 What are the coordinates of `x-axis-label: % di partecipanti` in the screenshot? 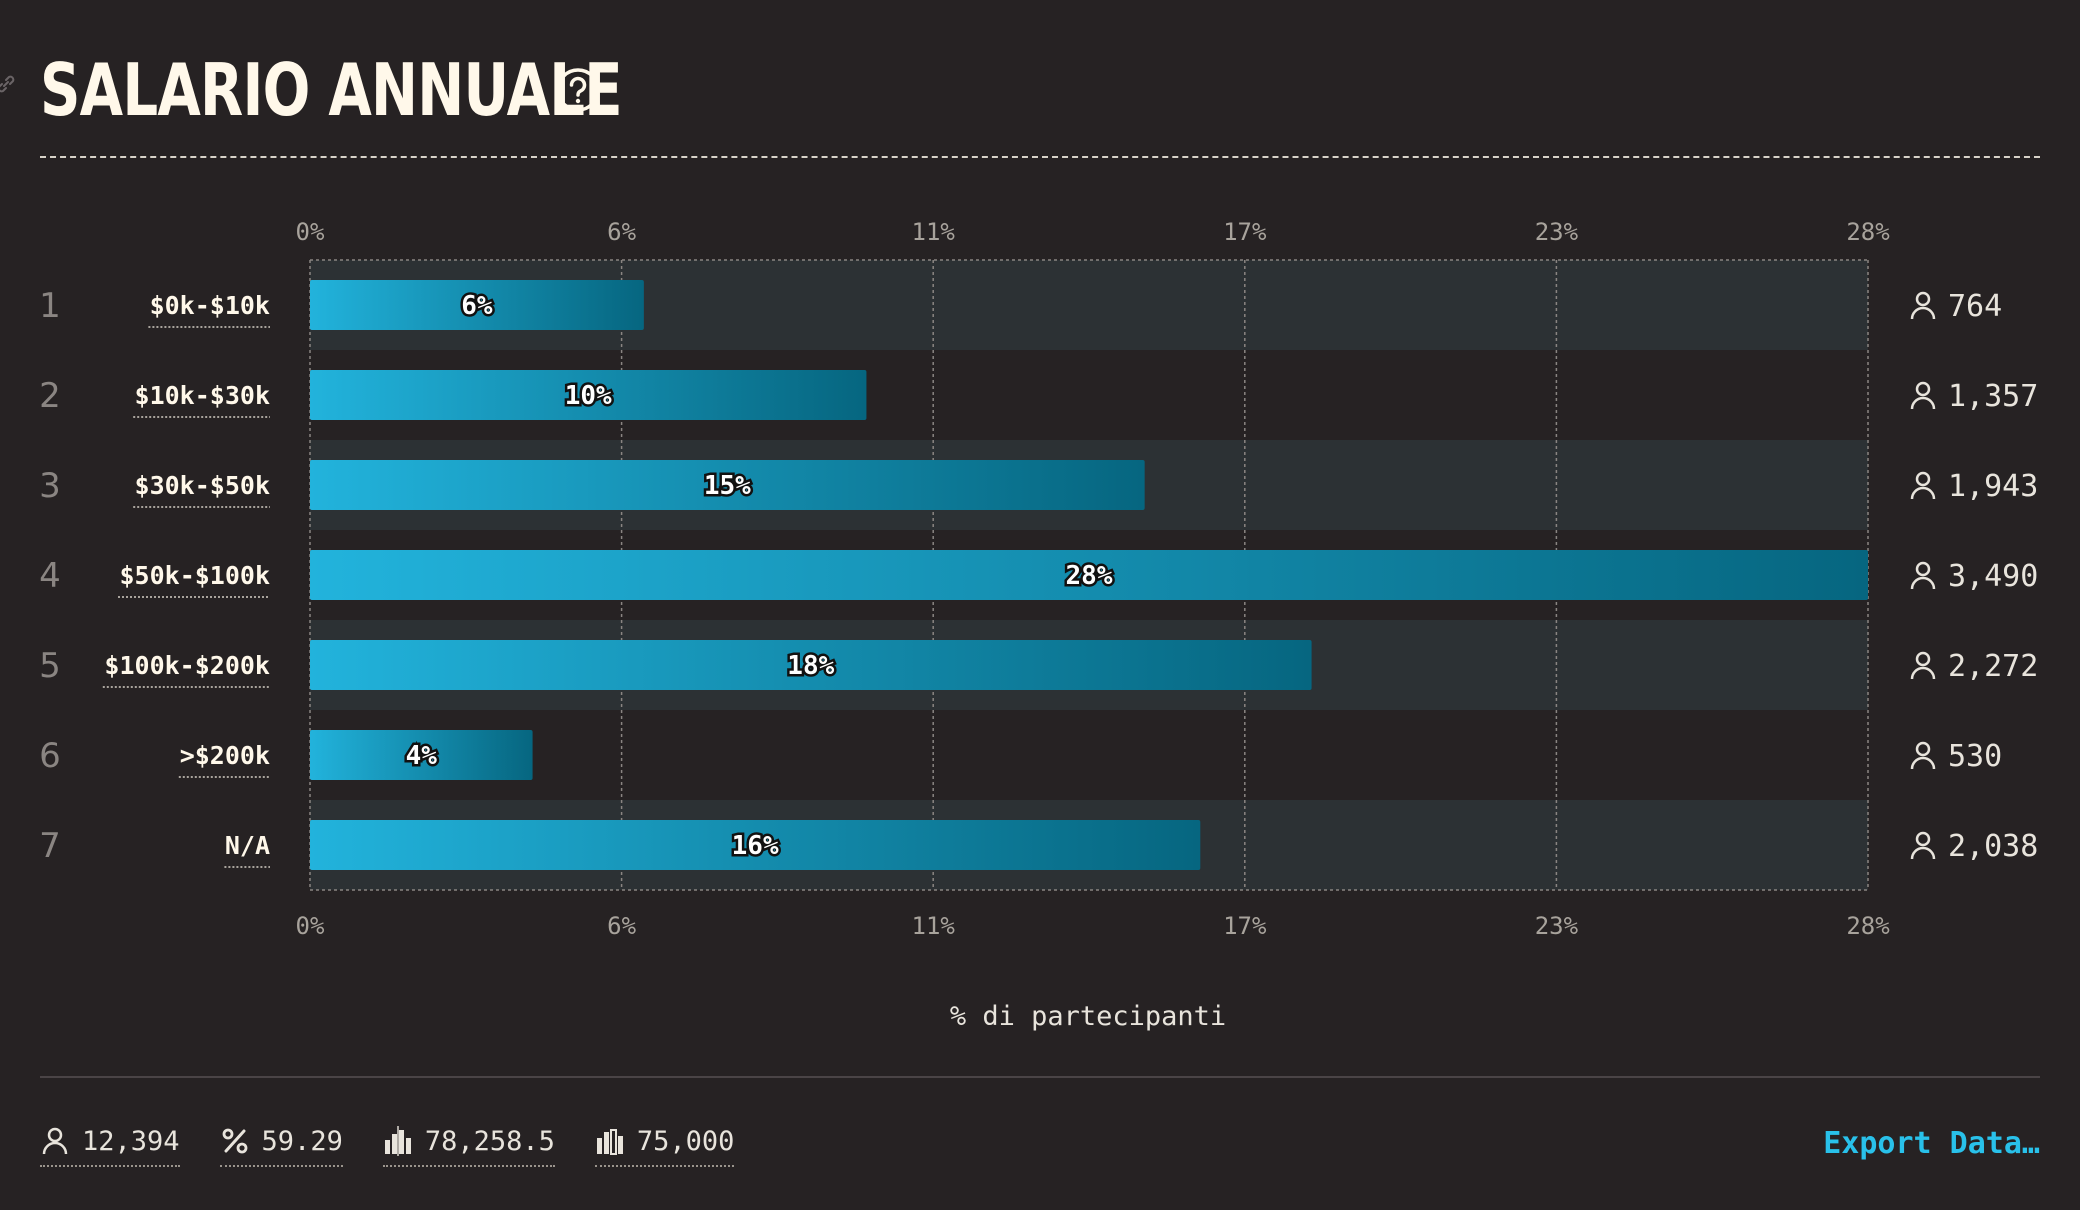 It's located at (1088, 1016).